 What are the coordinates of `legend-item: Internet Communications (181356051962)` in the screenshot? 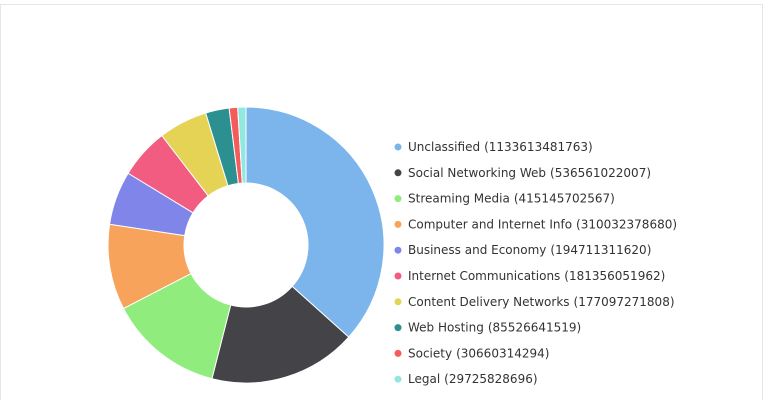 It's located at (536, 276).